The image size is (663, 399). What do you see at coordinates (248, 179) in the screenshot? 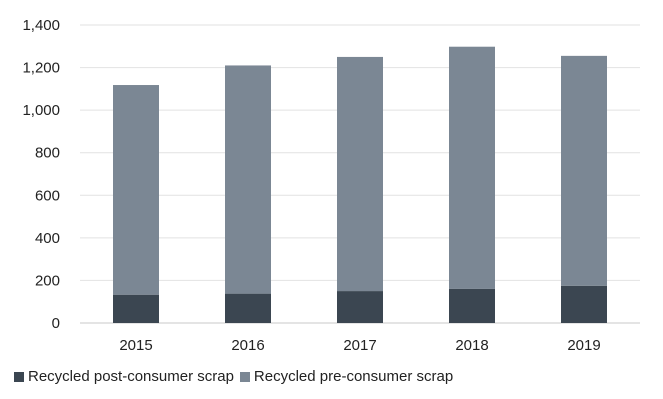
I see `bar-pre-consumer-2016` at bounding box center [248, 179].